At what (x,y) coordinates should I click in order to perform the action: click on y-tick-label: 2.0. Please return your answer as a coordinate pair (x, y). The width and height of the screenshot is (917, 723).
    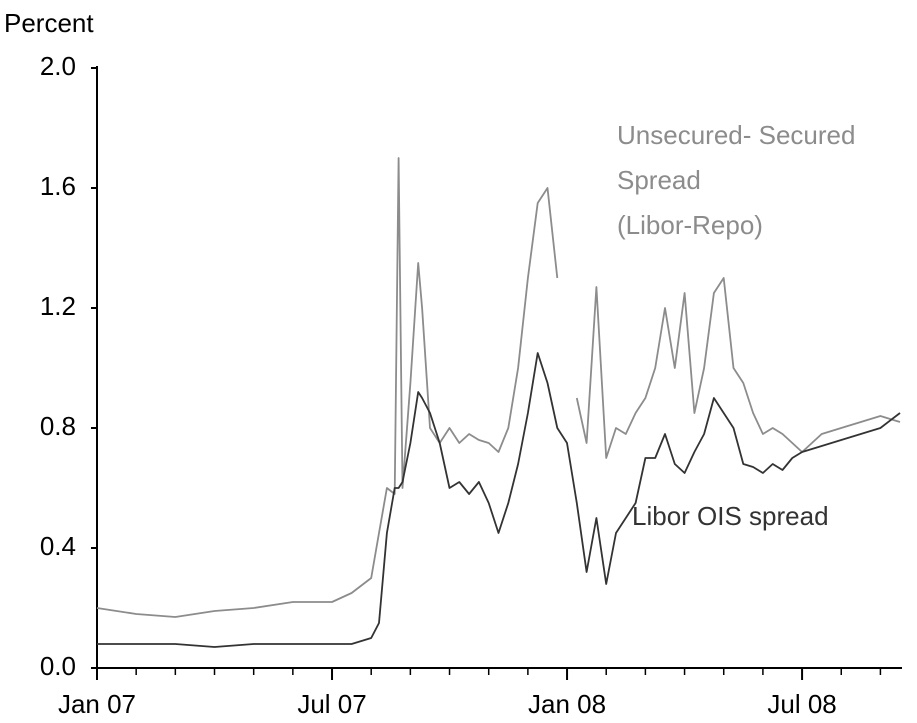
    Looking at the image, I should click on (58, 66).